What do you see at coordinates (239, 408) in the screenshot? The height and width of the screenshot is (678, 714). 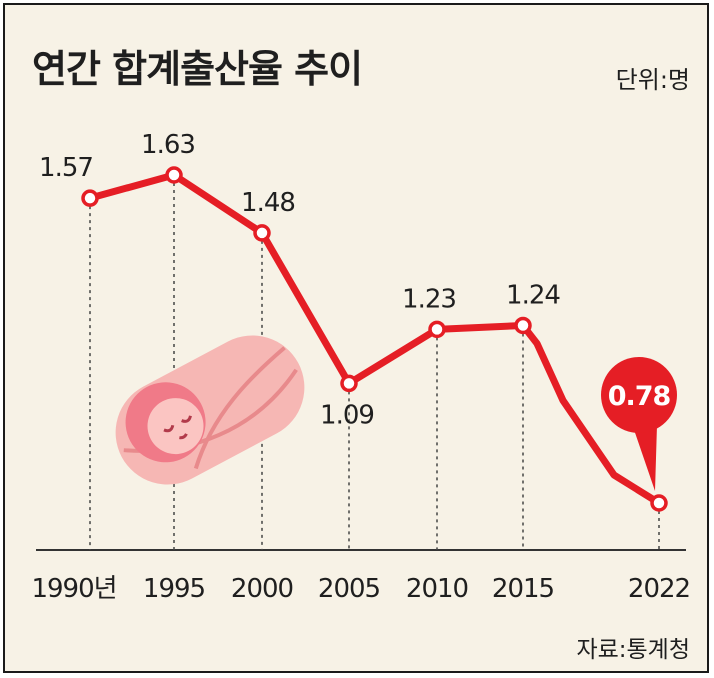 I see `wrap-fold` at bounding box center [239, 408].